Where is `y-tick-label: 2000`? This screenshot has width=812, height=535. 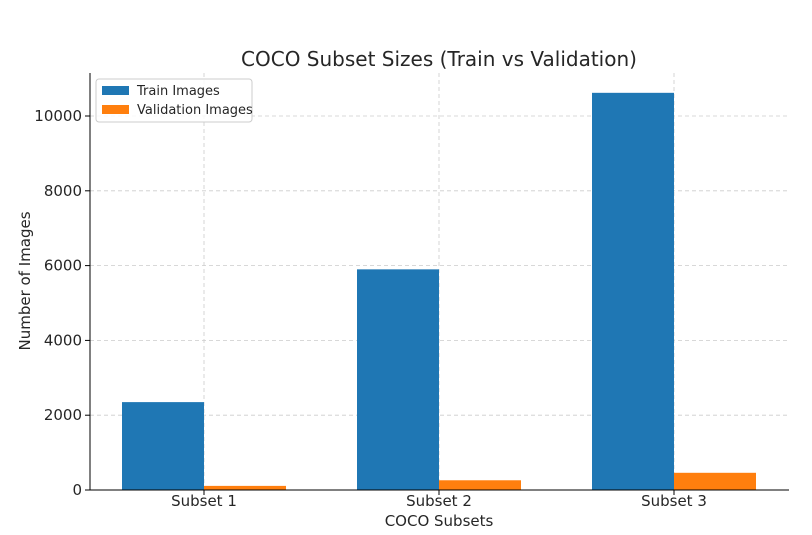
y-tick-label: 2000 is located at coordinates (63, 415).